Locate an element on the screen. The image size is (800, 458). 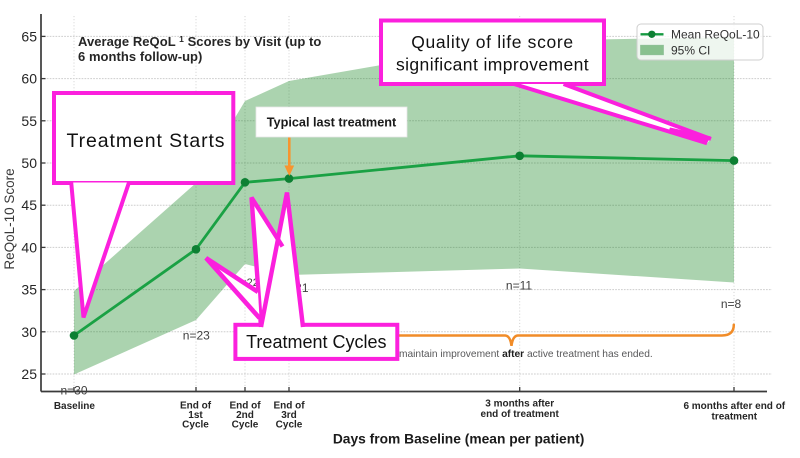
svg-text: 6 months follow-up) is located at coordinates (140, 56).